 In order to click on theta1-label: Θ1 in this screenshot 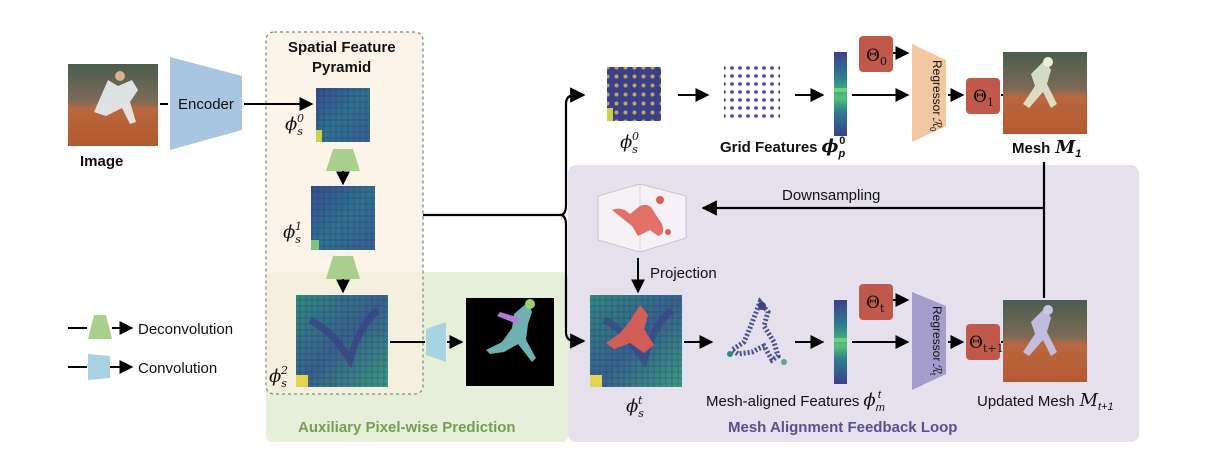, I will do `click(983, 98)`.